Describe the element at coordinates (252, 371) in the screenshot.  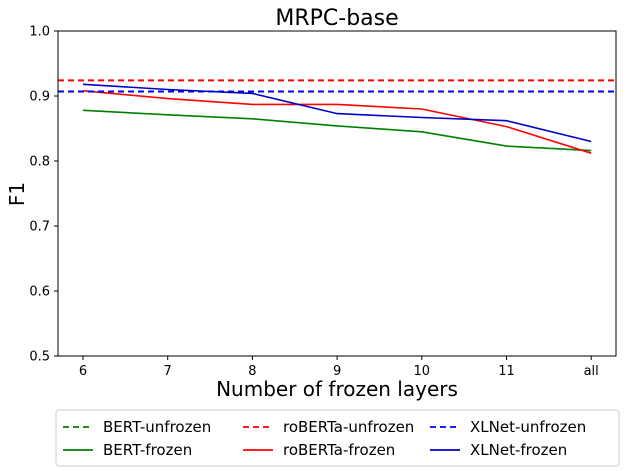
I see `x-tick-label: 8` at that location.